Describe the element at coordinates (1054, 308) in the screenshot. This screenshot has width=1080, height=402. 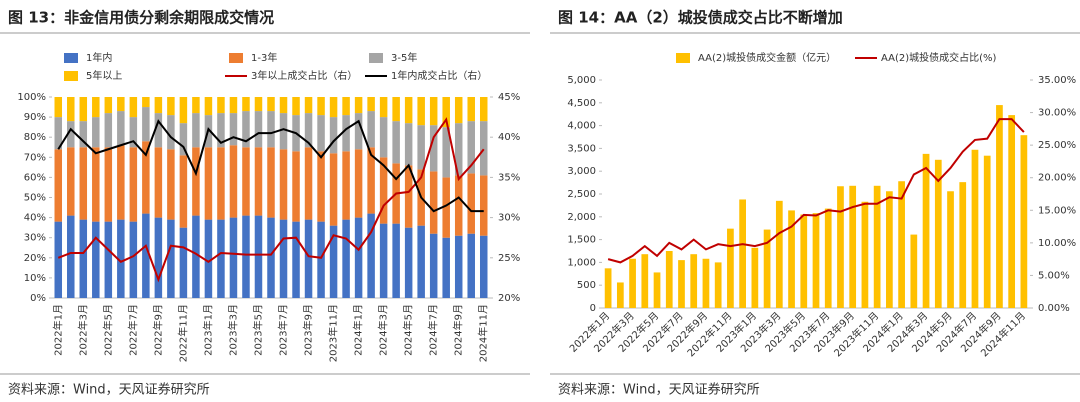
I see `y2-tick-label: 0.00%` at that location.